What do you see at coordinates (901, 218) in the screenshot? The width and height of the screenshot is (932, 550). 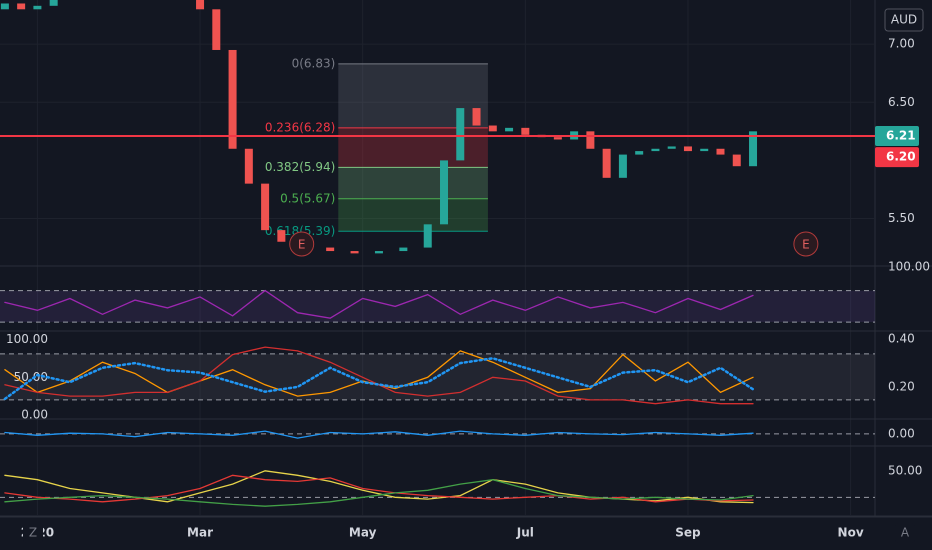 I see `y-tick-label: 5.50` at bounding box center [901, 218].